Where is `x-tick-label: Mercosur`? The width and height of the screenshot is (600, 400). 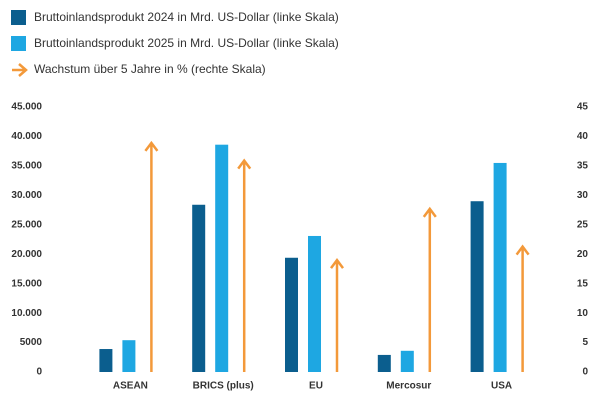 x-tick-label: Mercosur is located at coordinates (408, 386).